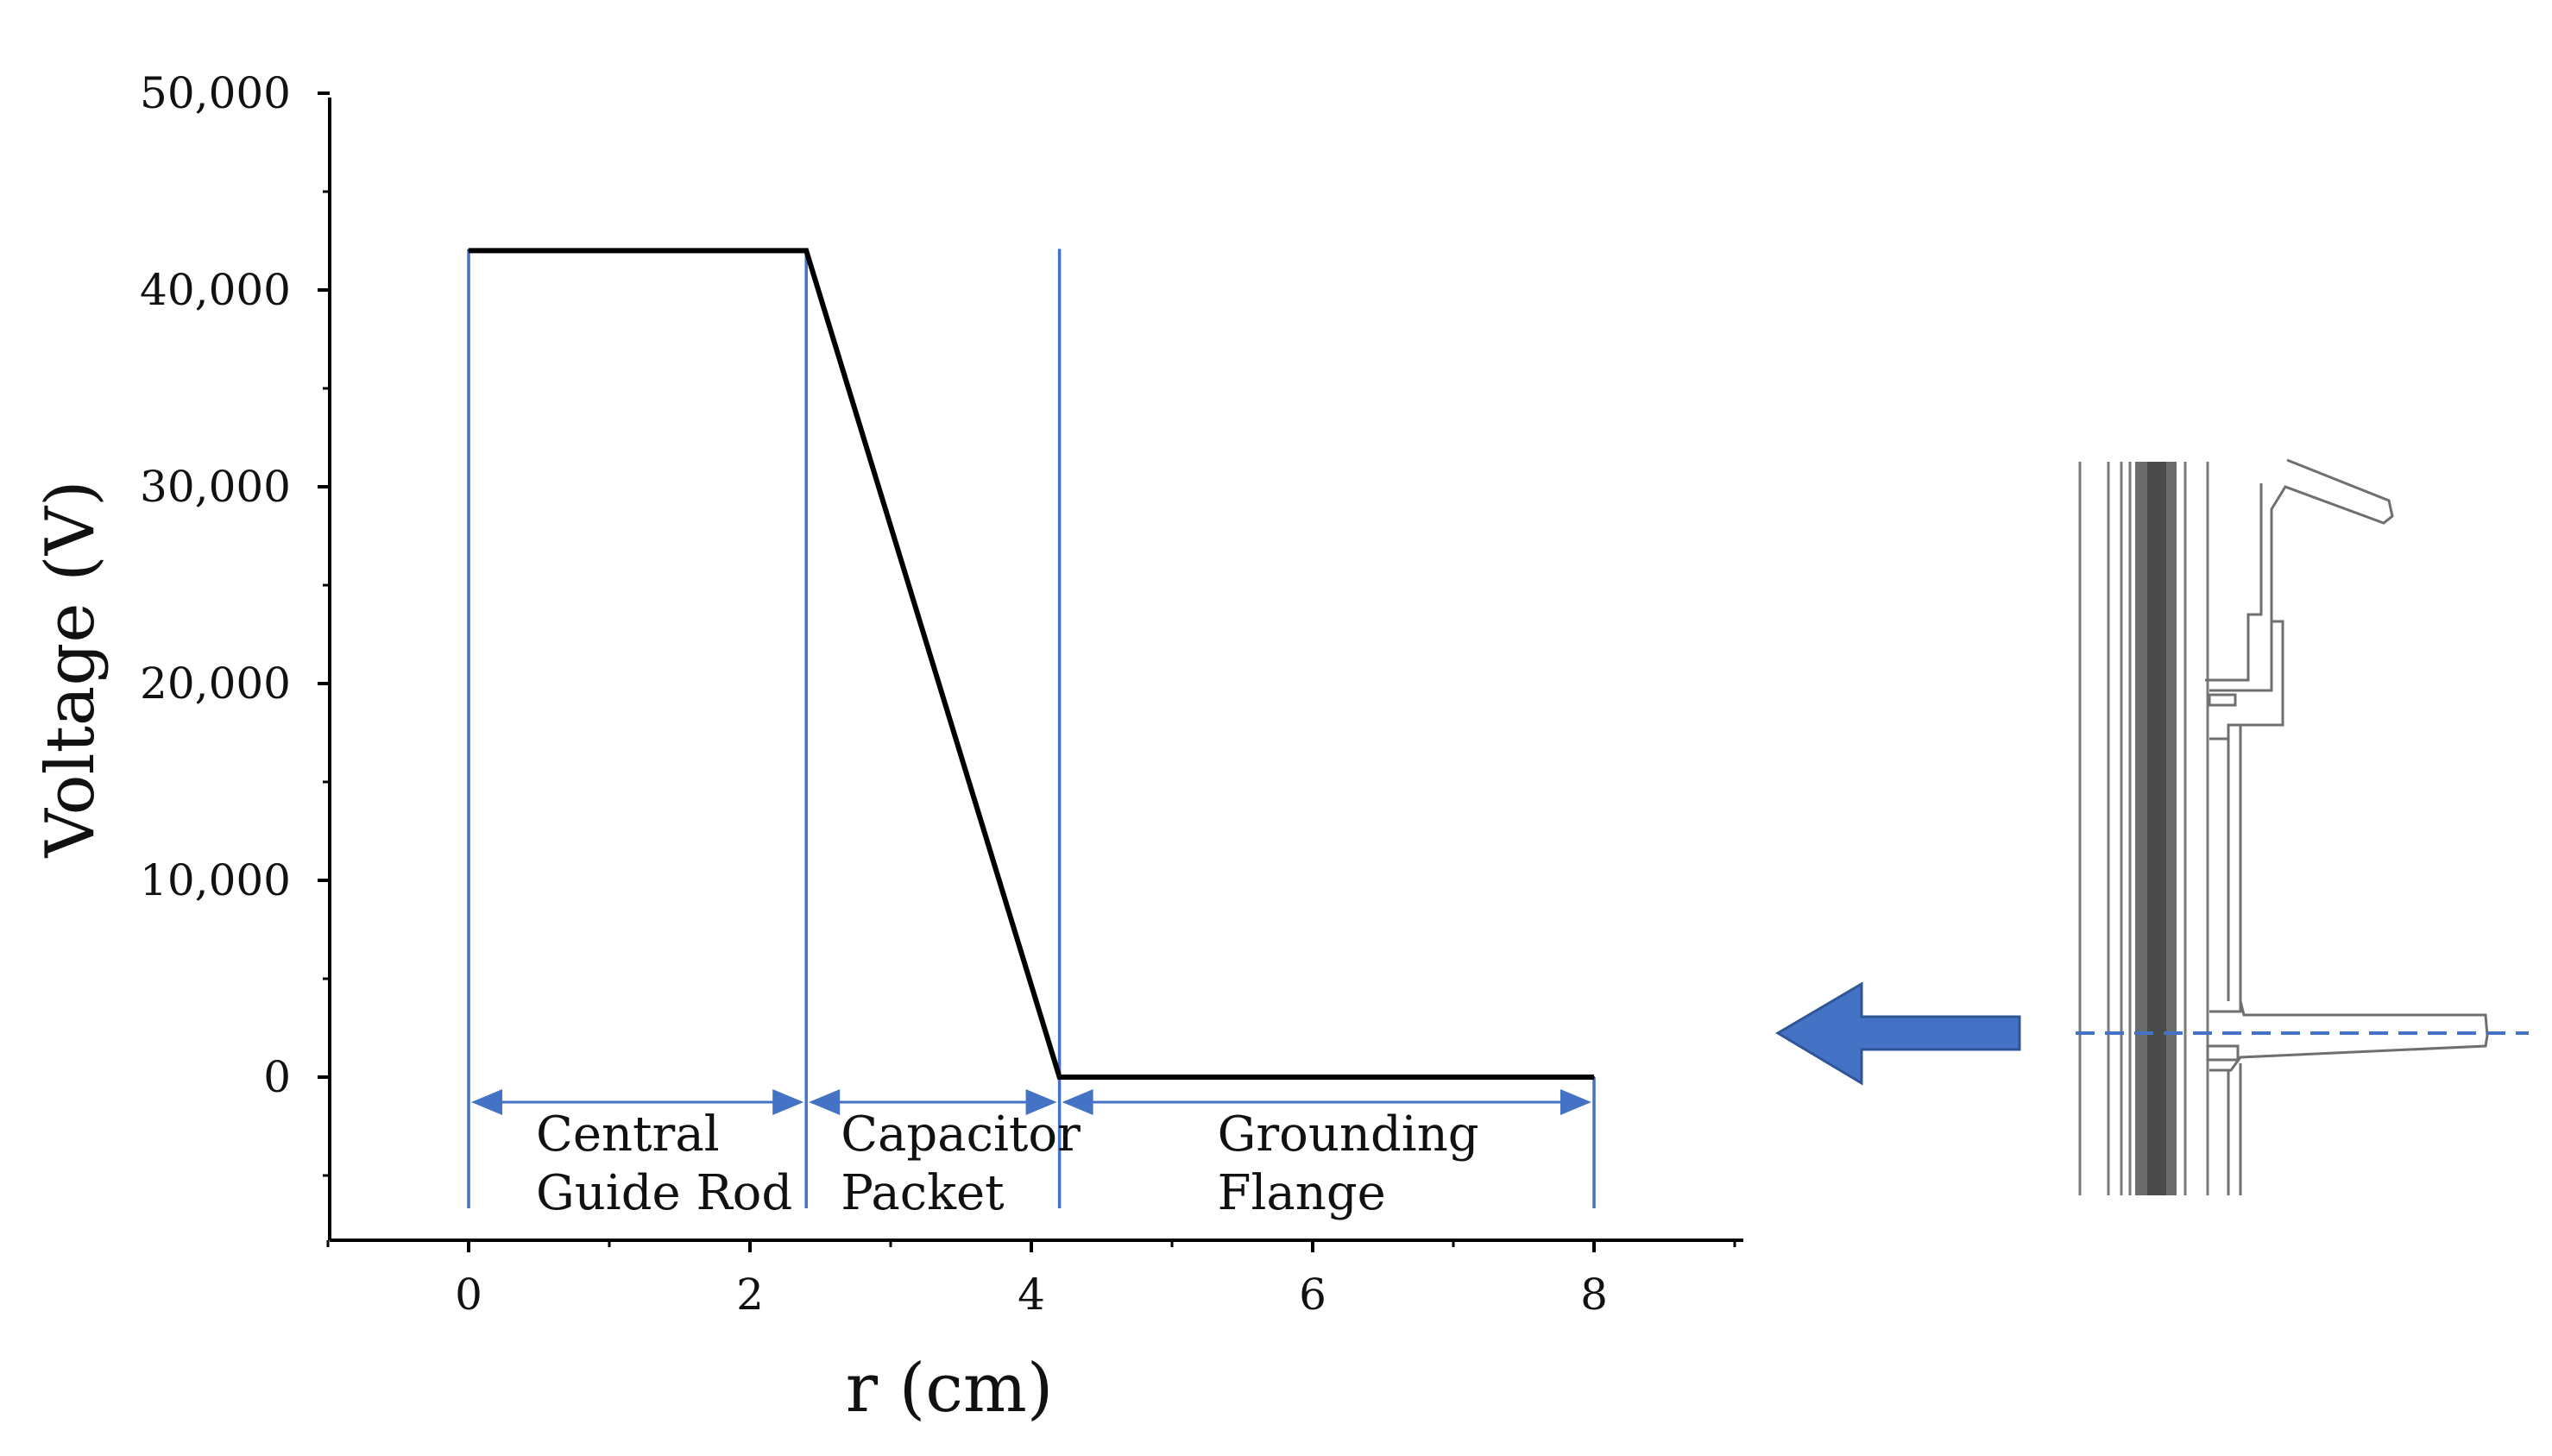 The width and height of the screenshot is (2552, 1456). I want to click on left-arrow-icon, so click(1898, 1033).